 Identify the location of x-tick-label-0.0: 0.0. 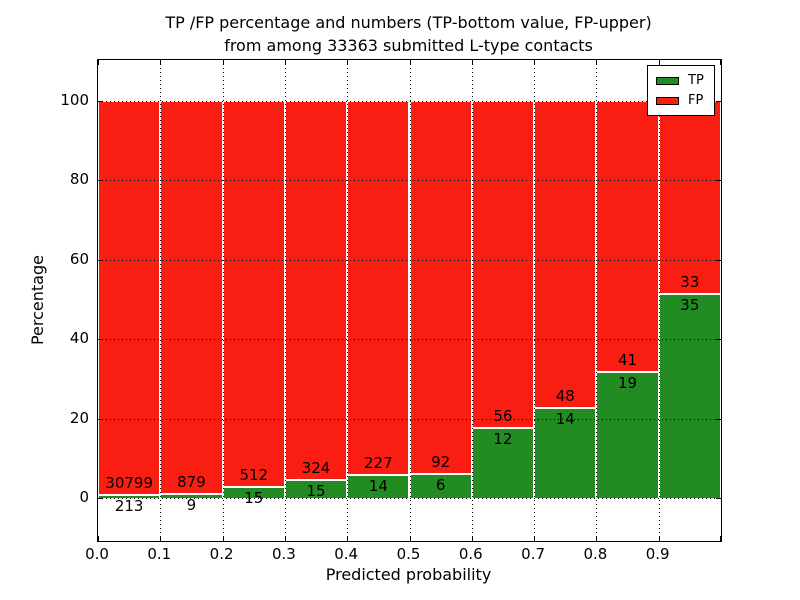
(97, 554).